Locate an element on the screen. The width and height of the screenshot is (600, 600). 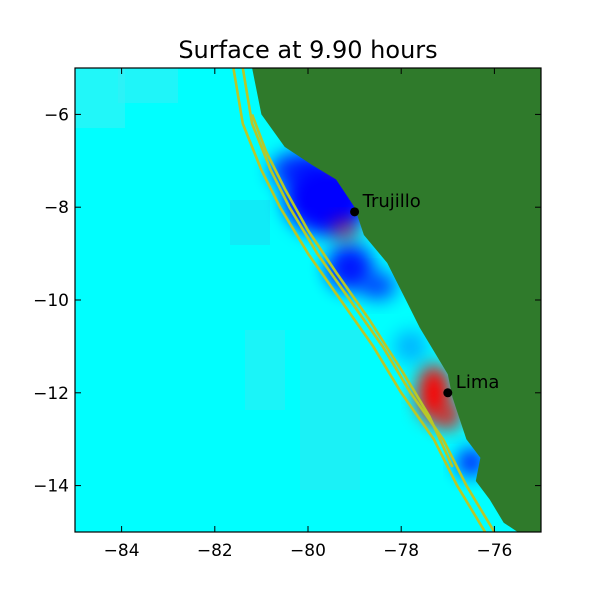
y-tick-label: −12 is located at coordinates (51, 394).